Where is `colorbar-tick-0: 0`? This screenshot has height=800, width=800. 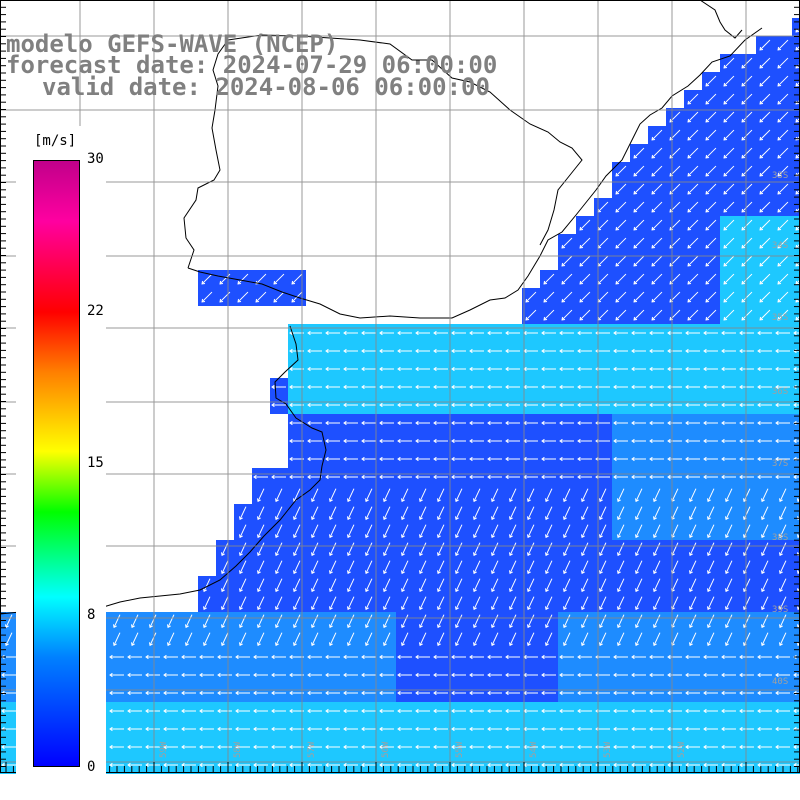
colorbar-tick-0: 0 is located at coordinates (91, 767).